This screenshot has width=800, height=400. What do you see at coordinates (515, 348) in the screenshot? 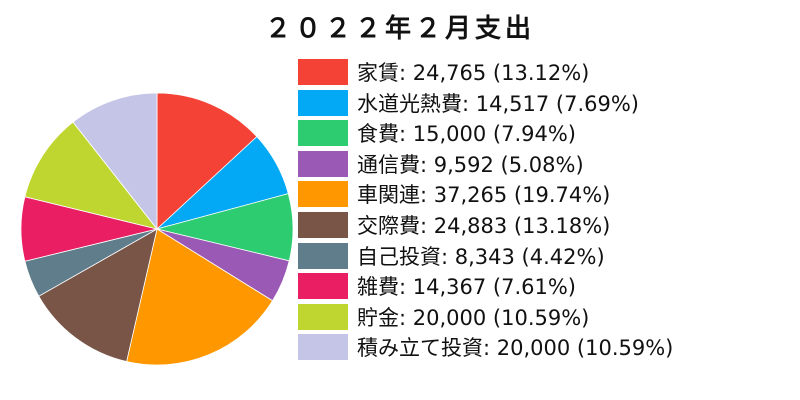
I see `legend-label-9: 積み立て投資: 20,000 (10.59%)` at bounding box center [515, 348].